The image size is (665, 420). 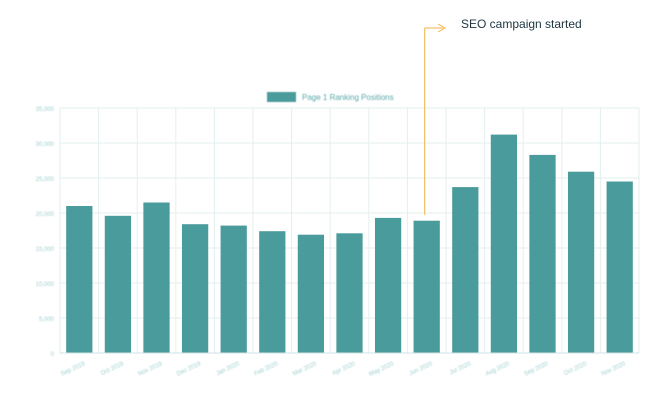 I want to click on x-tick-label: Apr 2020, so click(x=344, y=369).